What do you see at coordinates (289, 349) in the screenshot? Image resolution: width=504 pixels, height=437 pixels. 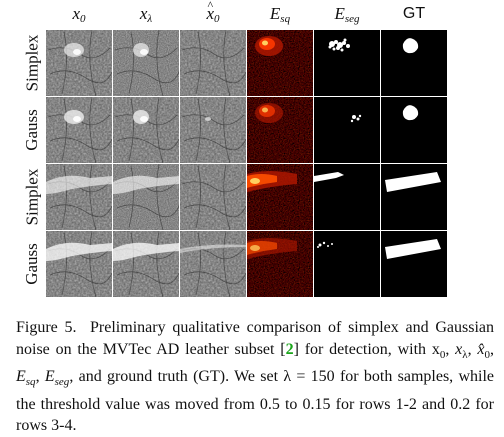 I see `citation-link: 2` at bounding box center [289, 349].